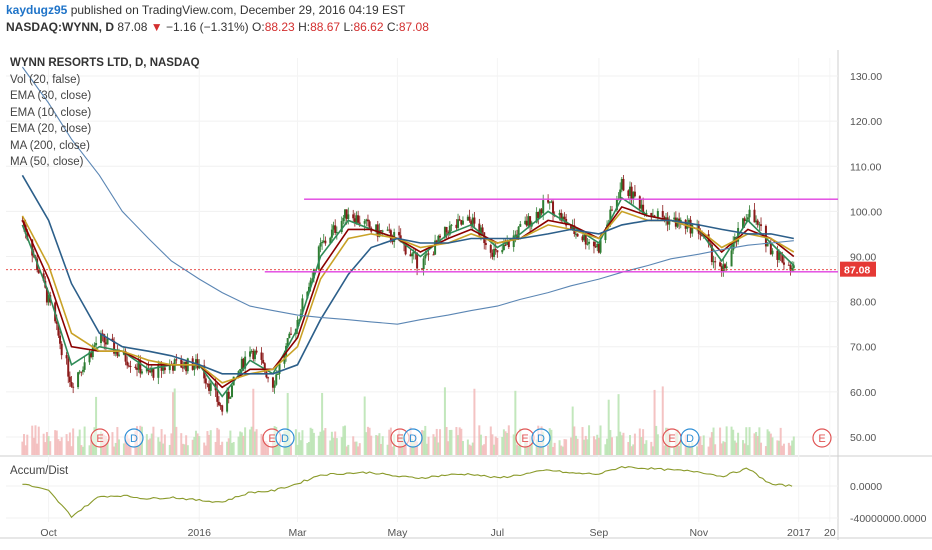  I want to click on indicator-ema20: EMA (20, close), so click(51, 129).